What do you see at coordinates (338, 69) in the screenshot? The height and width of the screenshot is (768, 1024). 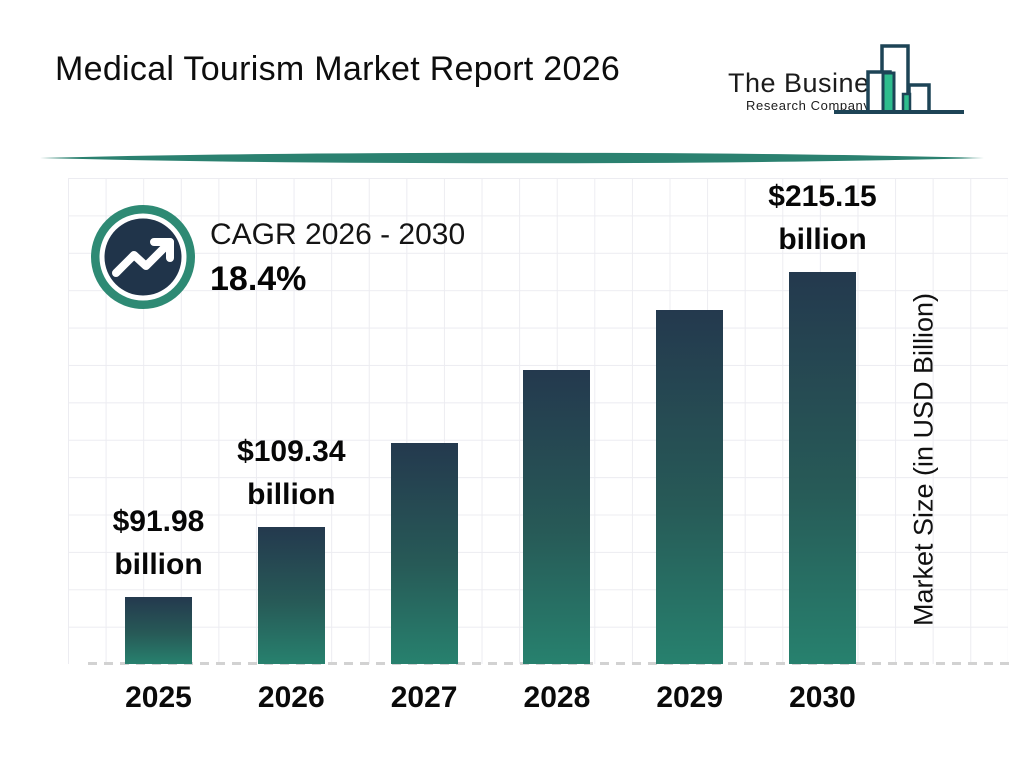 I see `page-title: Medical Tourism Market Report 2026` at bounding box center [338, 69].